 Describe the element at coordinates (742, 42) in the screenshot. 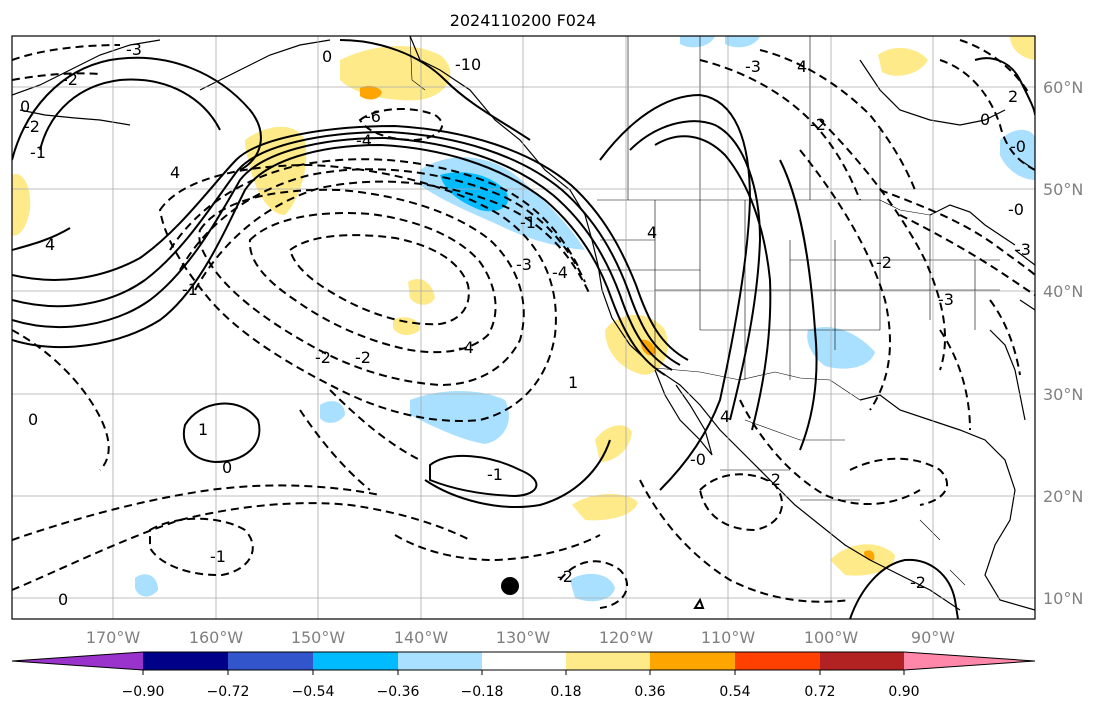

I see `shade-negative-north-b` at that location.